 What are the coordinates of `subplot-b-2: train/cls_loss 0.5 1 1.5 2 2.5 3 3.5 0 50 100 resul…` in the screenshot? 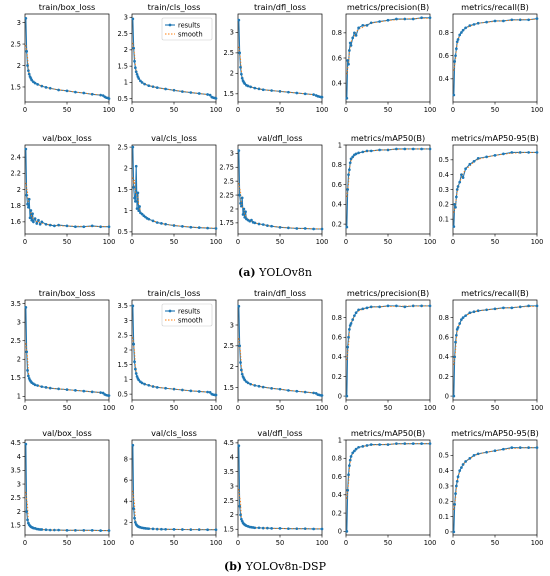 It's located at (170, 350).